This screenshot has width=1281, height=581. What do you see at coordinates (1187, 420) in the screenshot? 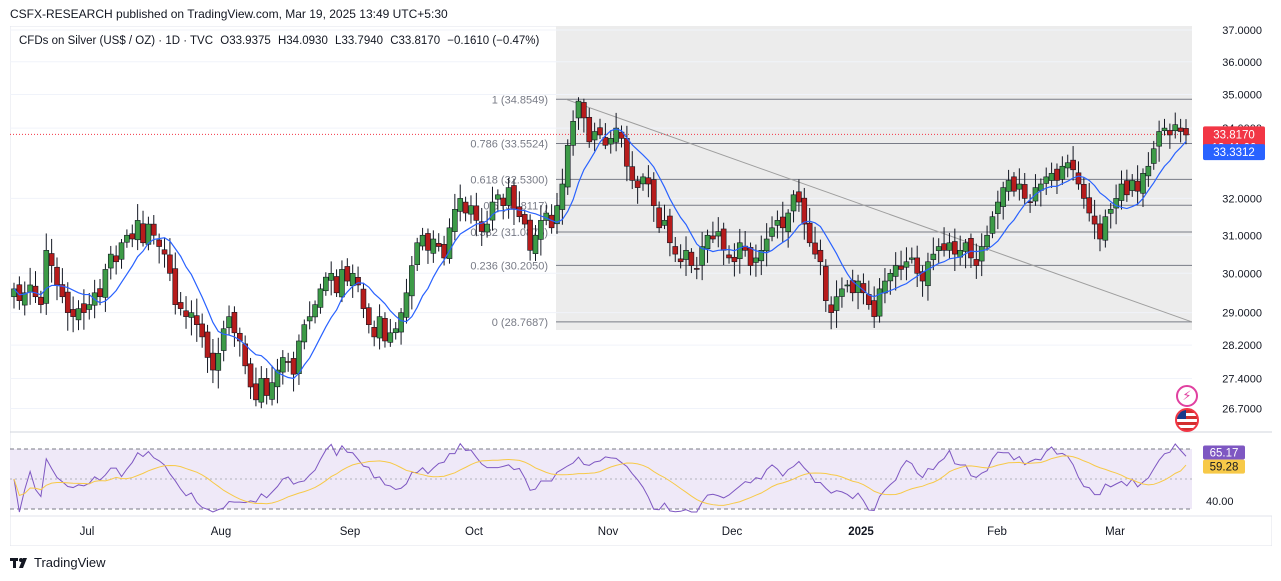
I see `us-flag-icon` at bounding box center [1187, 420].